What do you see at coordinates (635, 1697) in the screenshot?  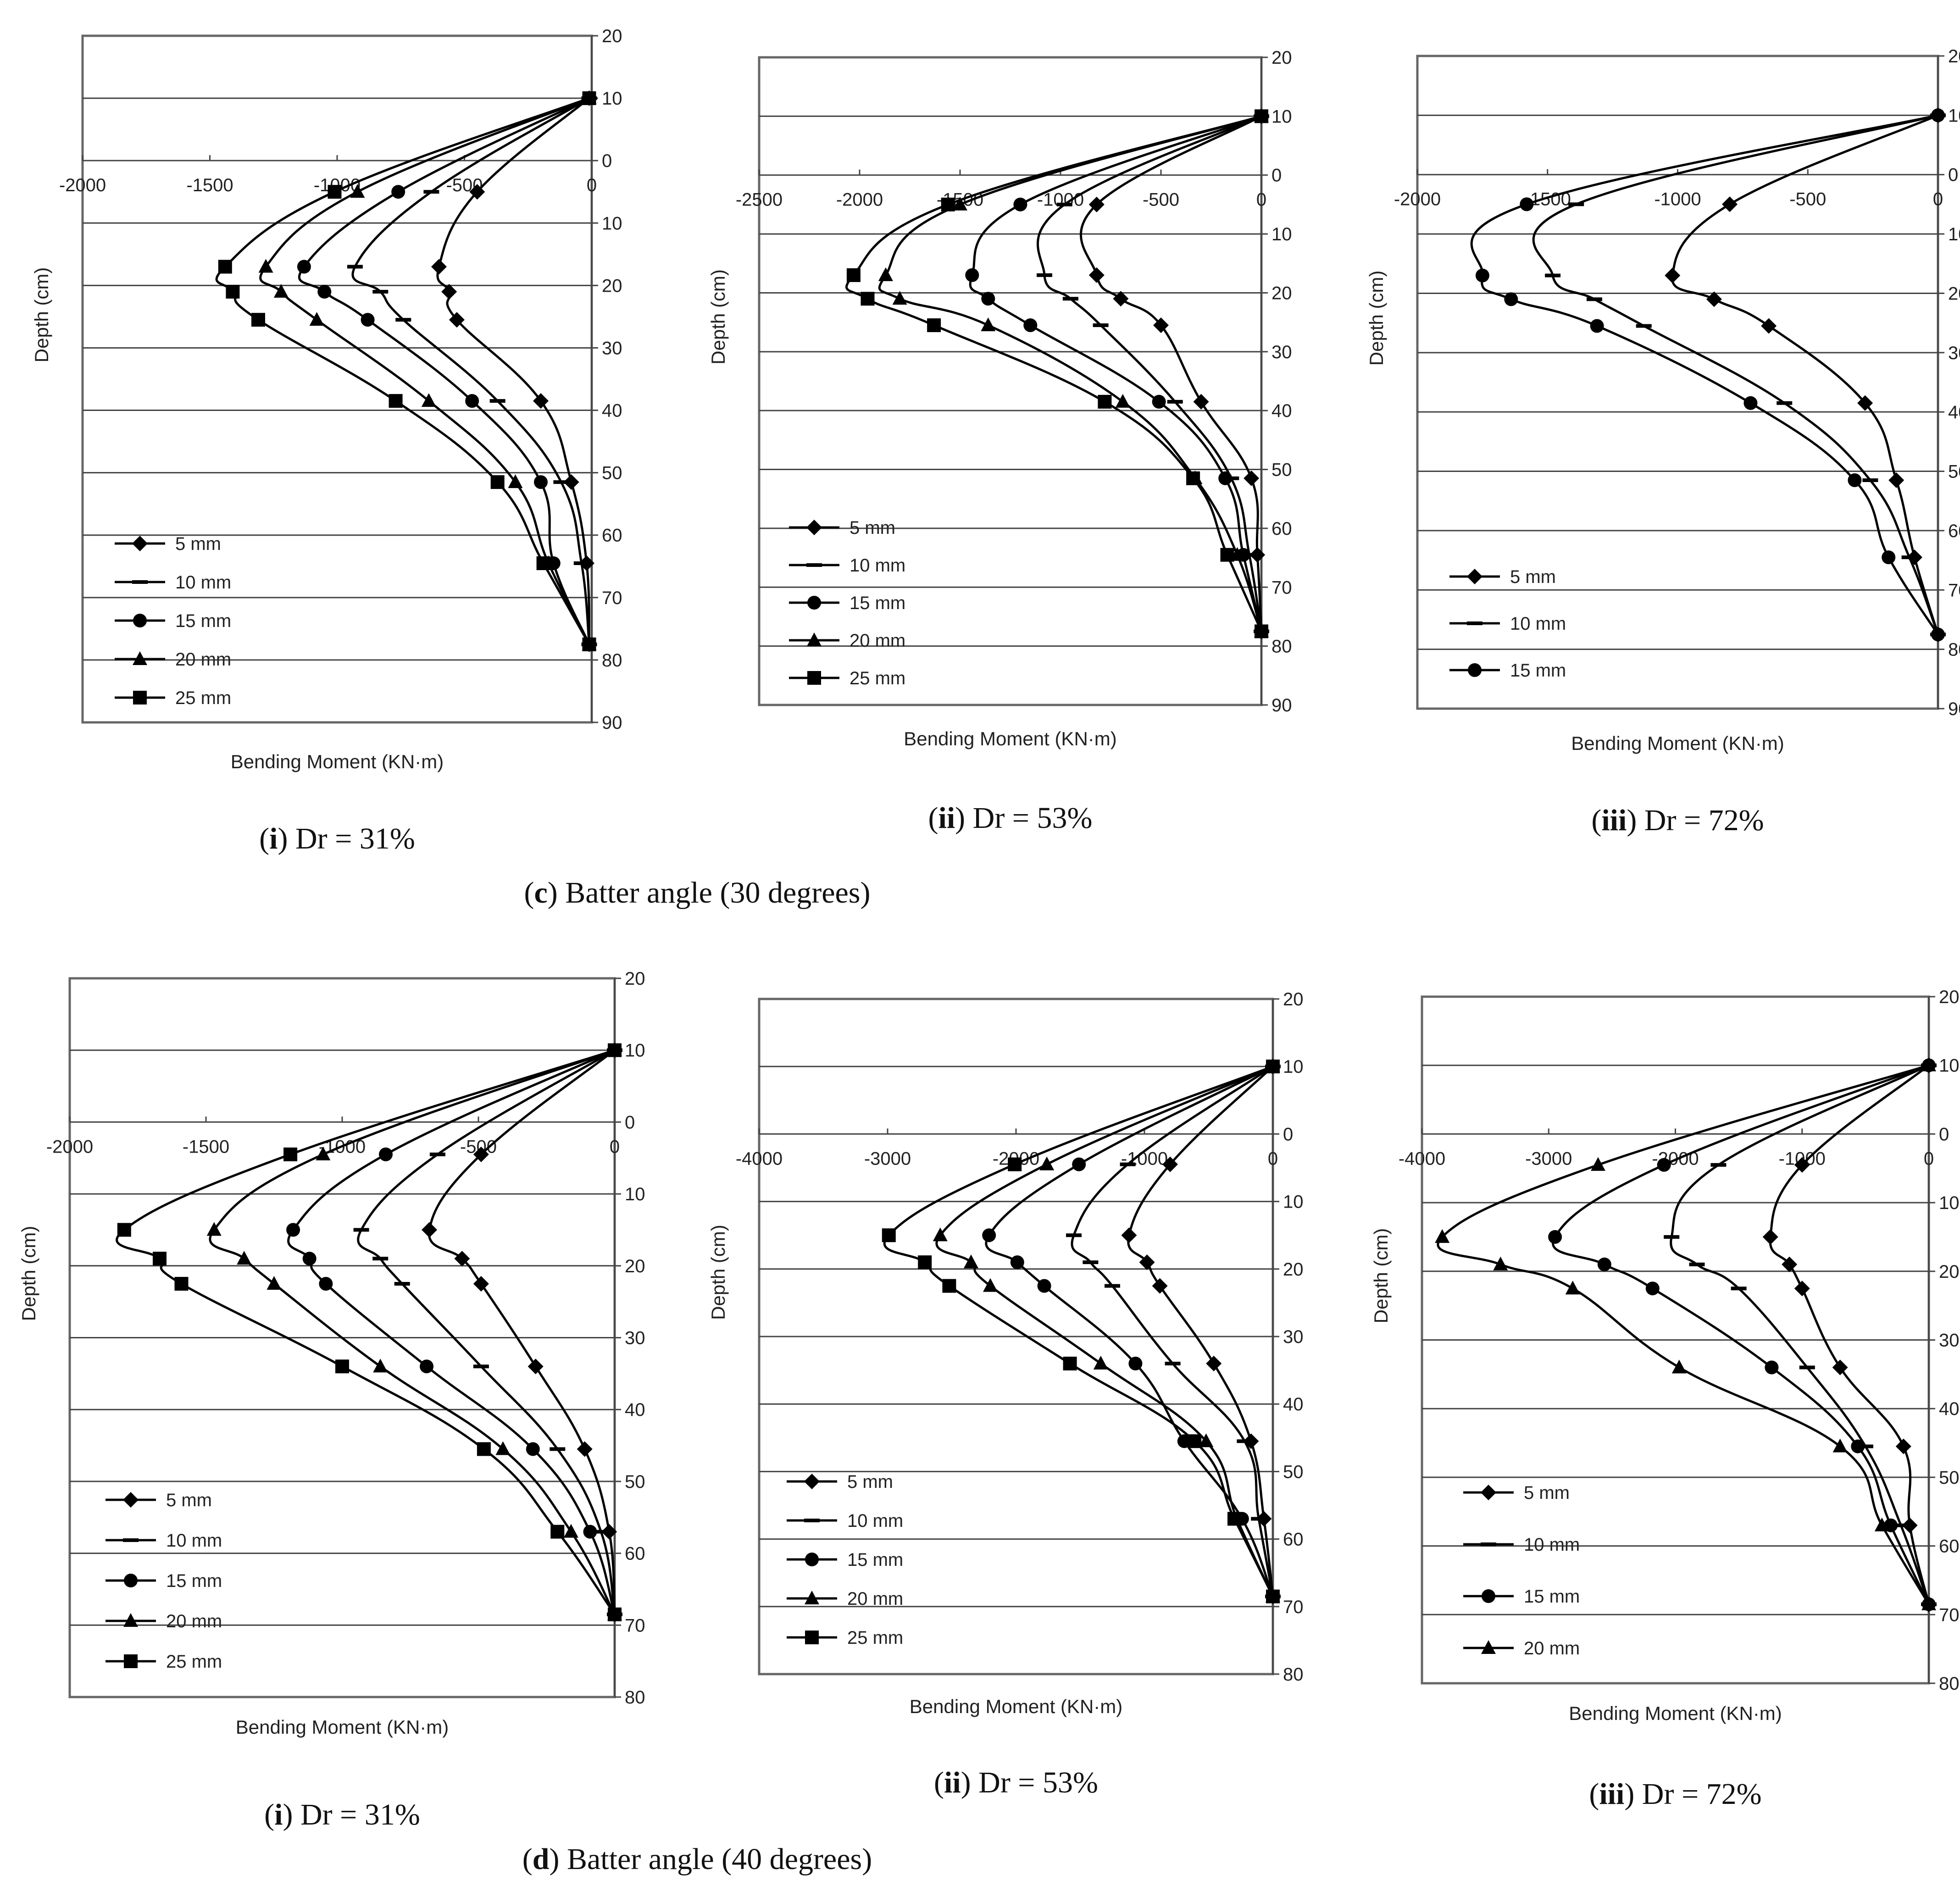 I see `y-tick-label: 80` at bounding box center [635, 1697].